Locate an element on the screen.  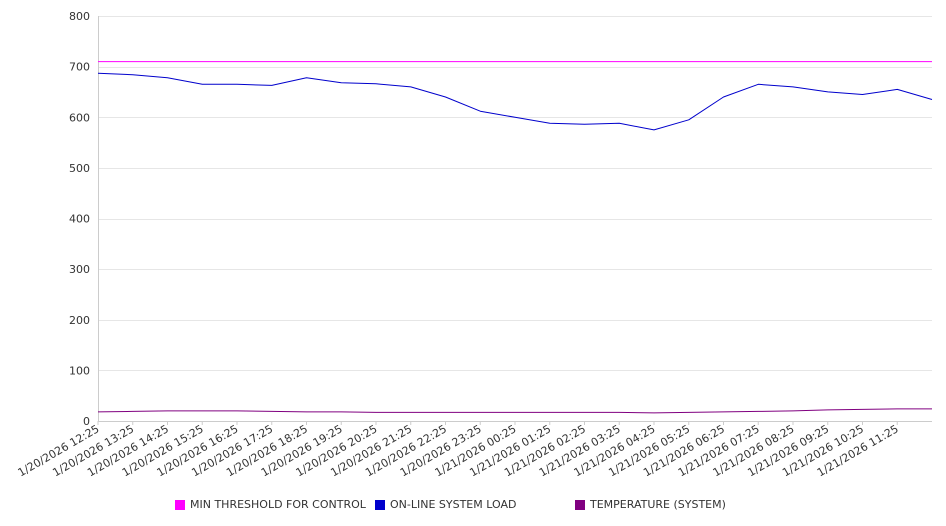
legend-swatch-temperature is located at coordinates (580, 504).